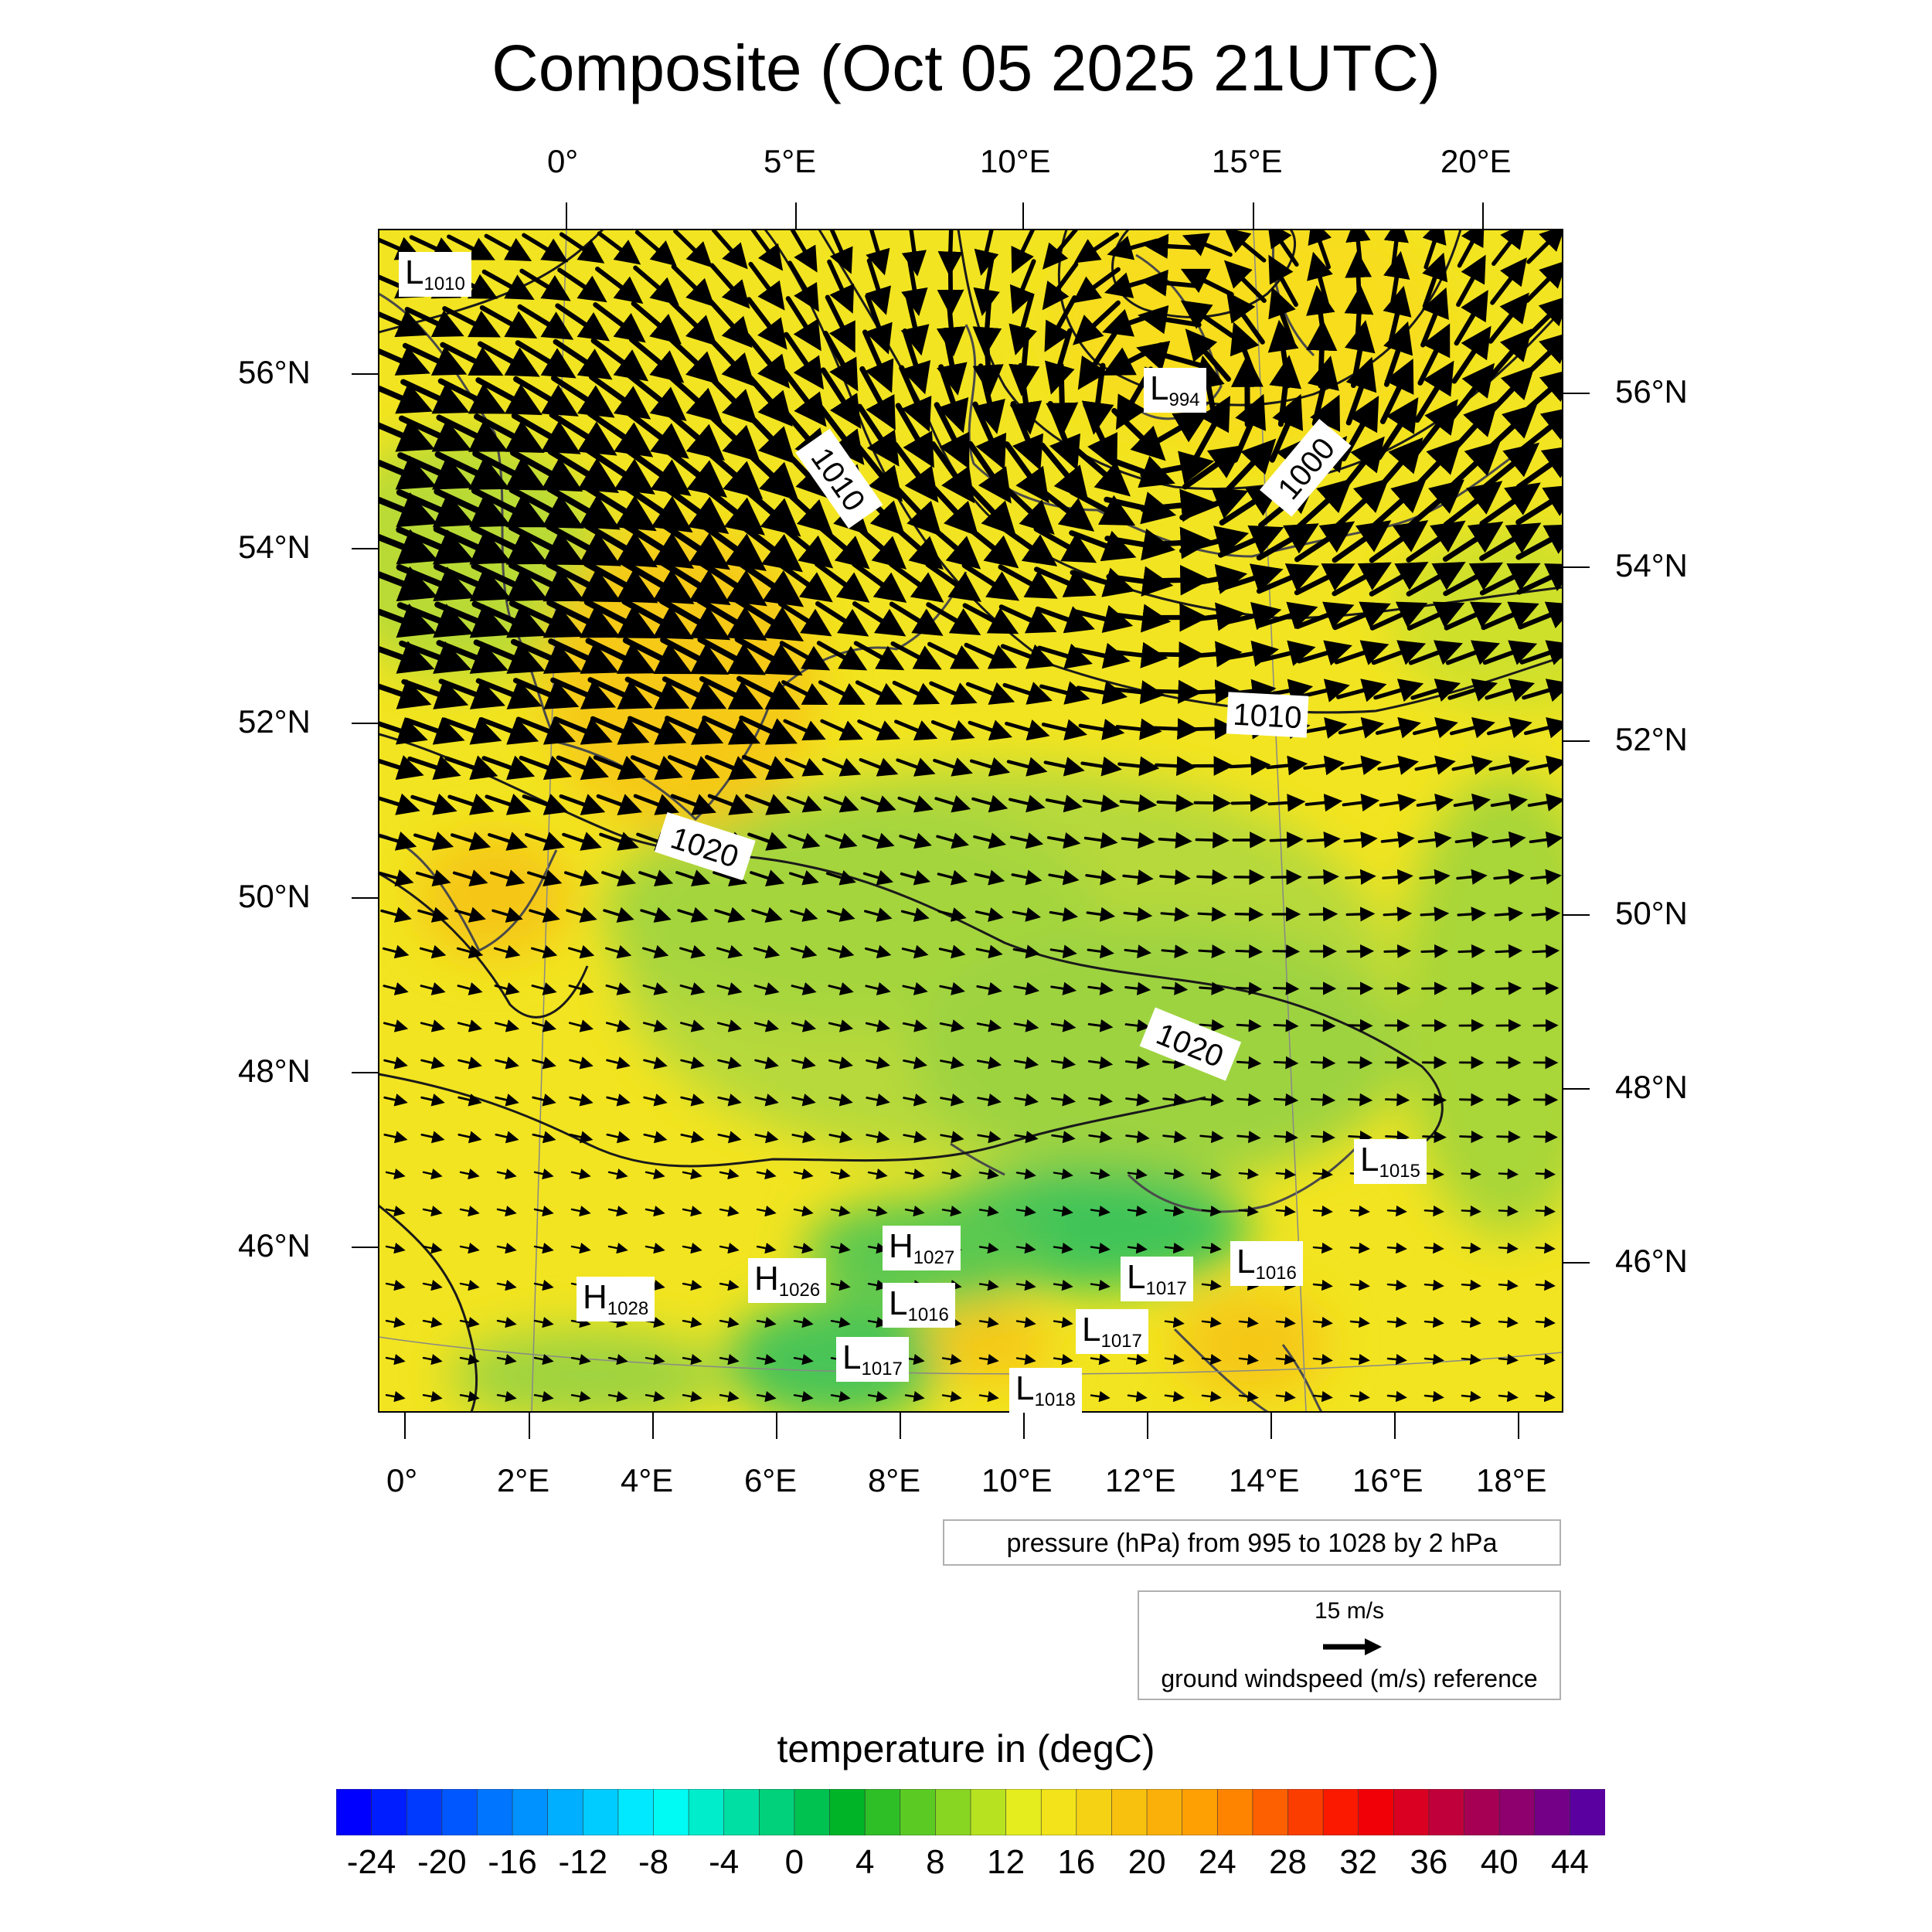 This screenshot has width=1932, height=1932. Describe the element at coordinates (1267, 717) in the screenshot. I see `isobar-label-1010-east: 1010` at that location.